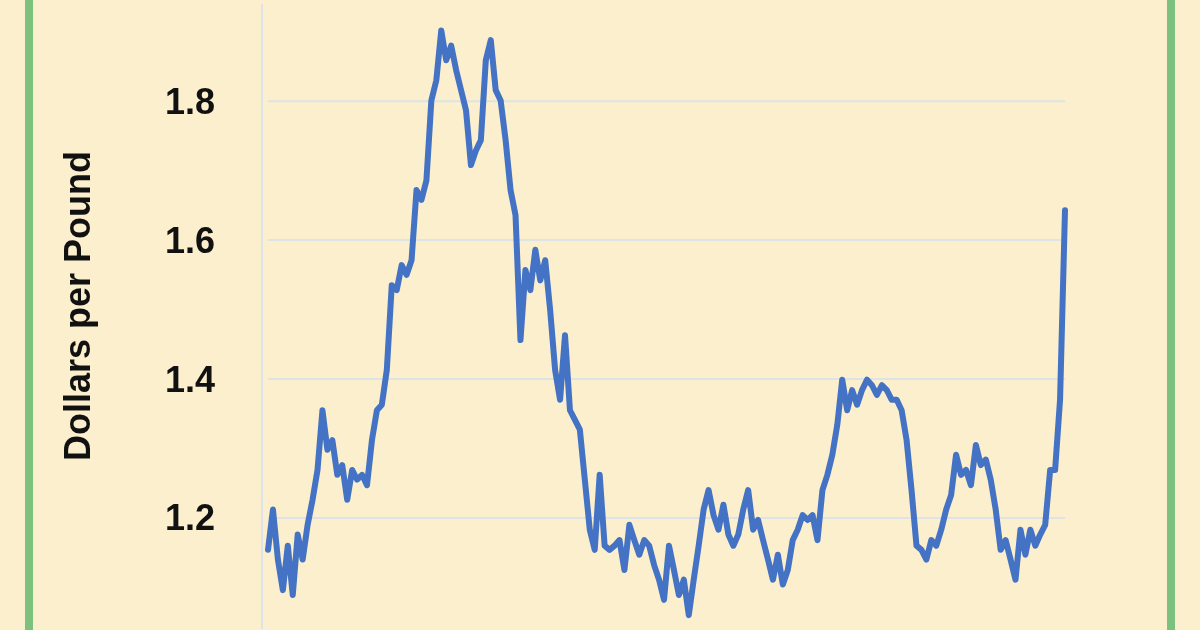 This screenshot has width=1200, height=630. Describe the element at coordinates (189, 518) in the screenshot. I see `y-tick-label: 1.2` at that location.